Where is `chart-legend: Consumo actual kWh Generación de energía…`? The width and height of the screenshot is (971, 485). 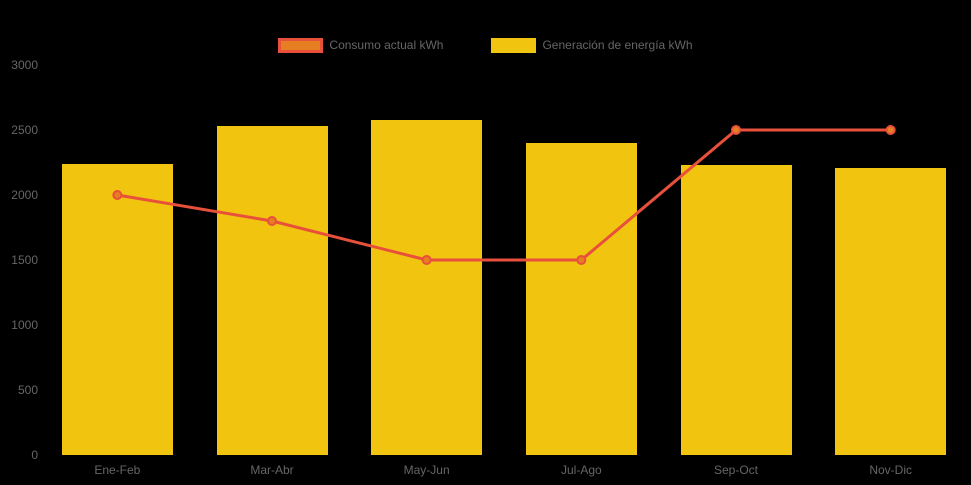 chart-legend: Consumo actual kWh Generación de energía… is located at coordinates (485, 45).